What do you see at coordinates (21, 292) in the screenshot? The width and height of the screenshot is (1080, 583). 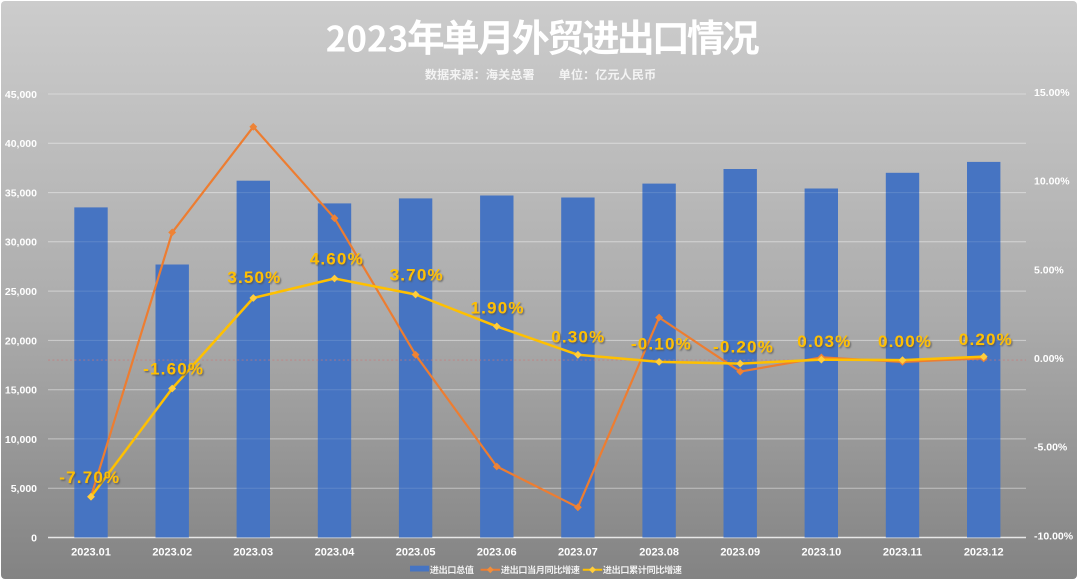 I see `svg-text: 25,000` at bounding box center [21, 292].